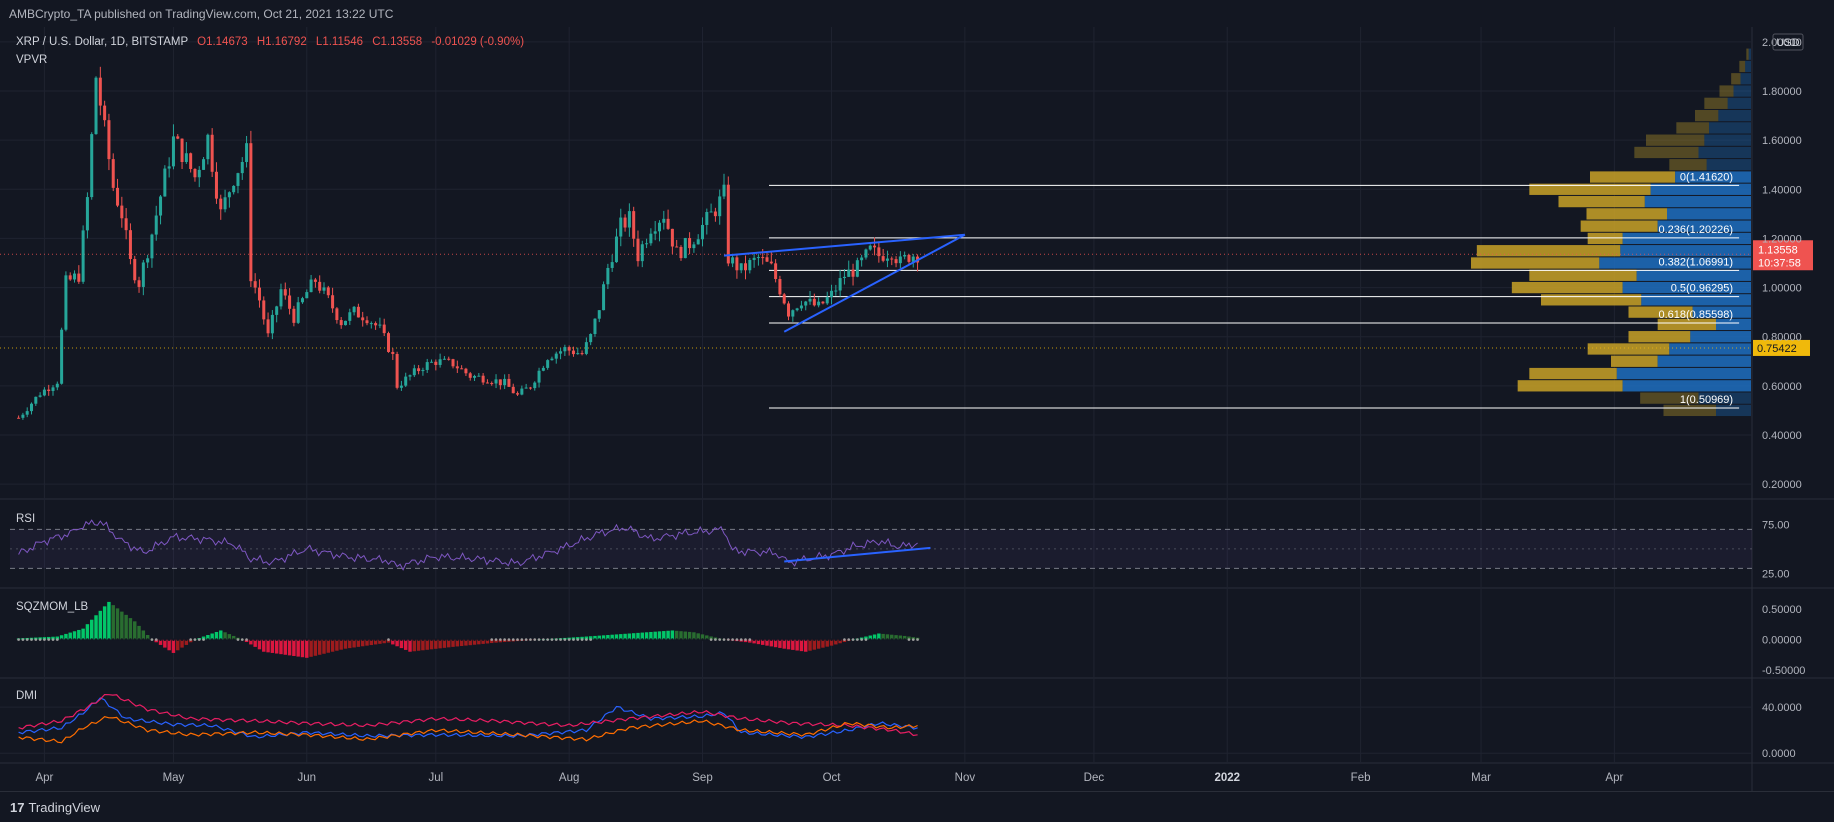  I want to click on rsi-pane, so click(881, 545).